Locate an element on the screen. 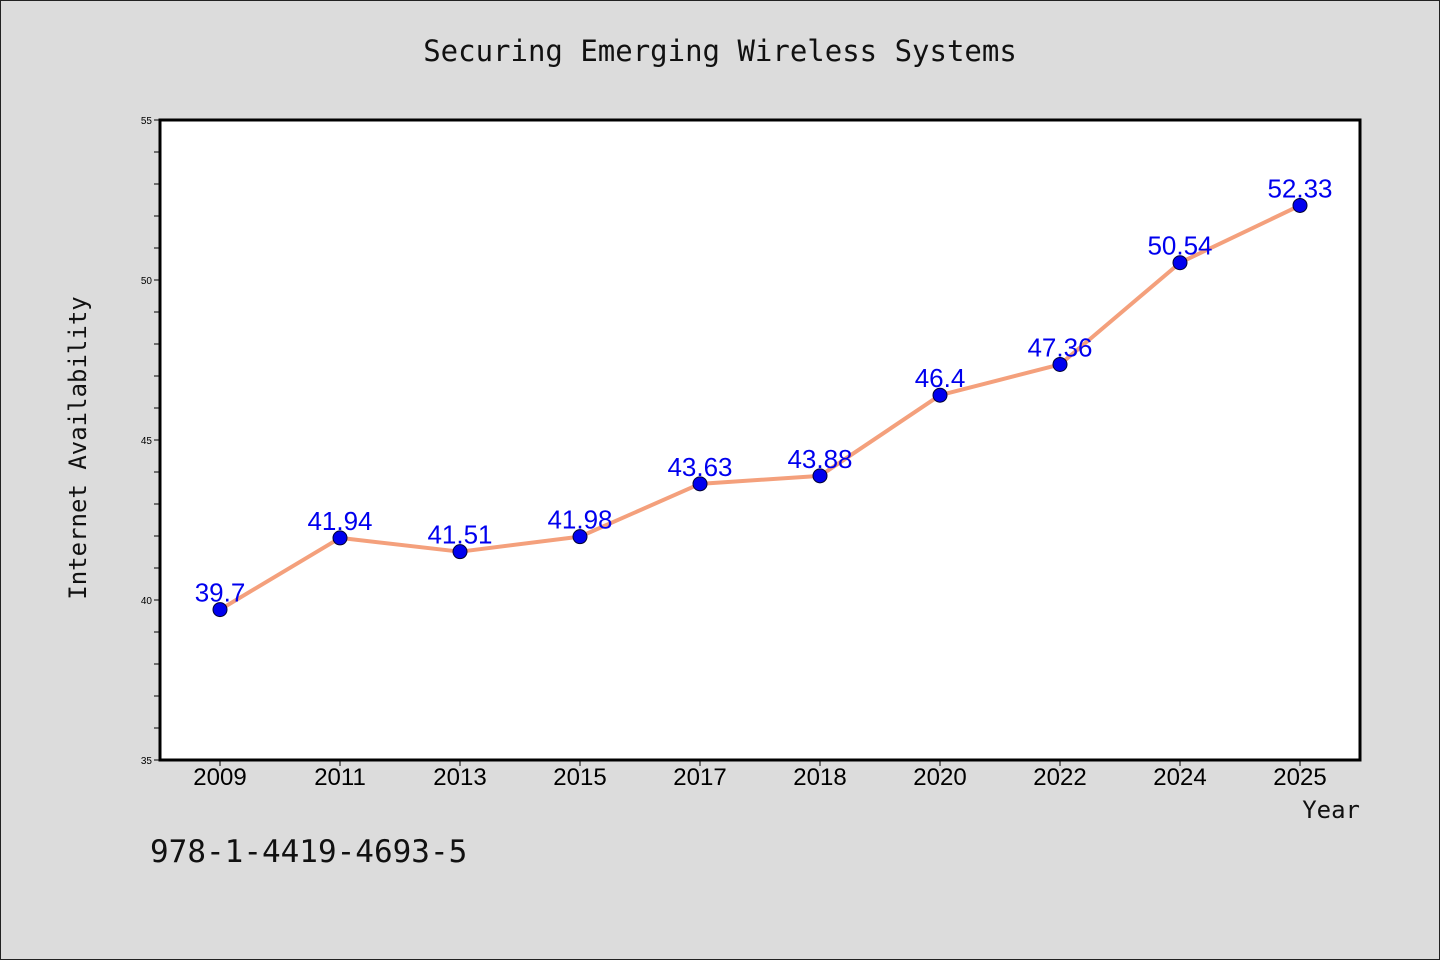 The height and width of the screenshot is (960, 1440). x-tick-label: 2018 is located at coordinates (819, 777).